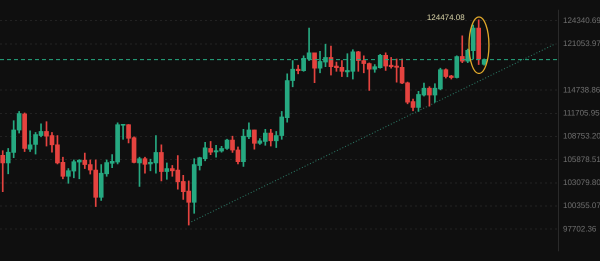  Describe the element at coordinates (446, 17) in the screenshot. I see `annotation: 124474.08` at that location.